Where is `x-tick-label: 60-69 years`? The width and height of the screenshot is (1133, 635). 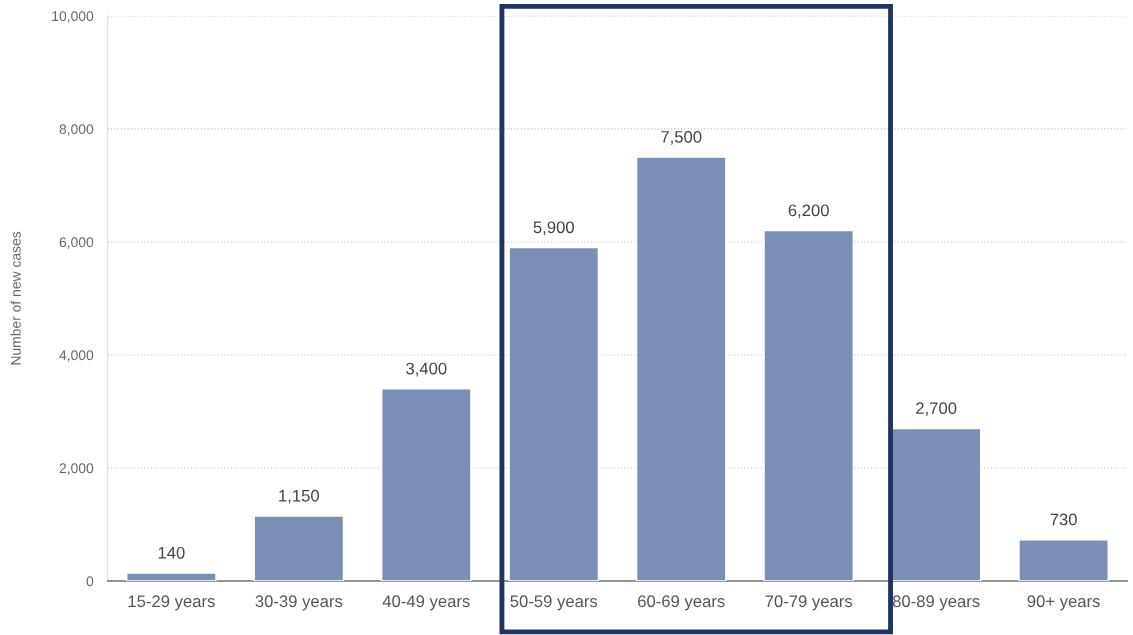 x-tick-label: 60-69 years is located at coordinates (681, 603).